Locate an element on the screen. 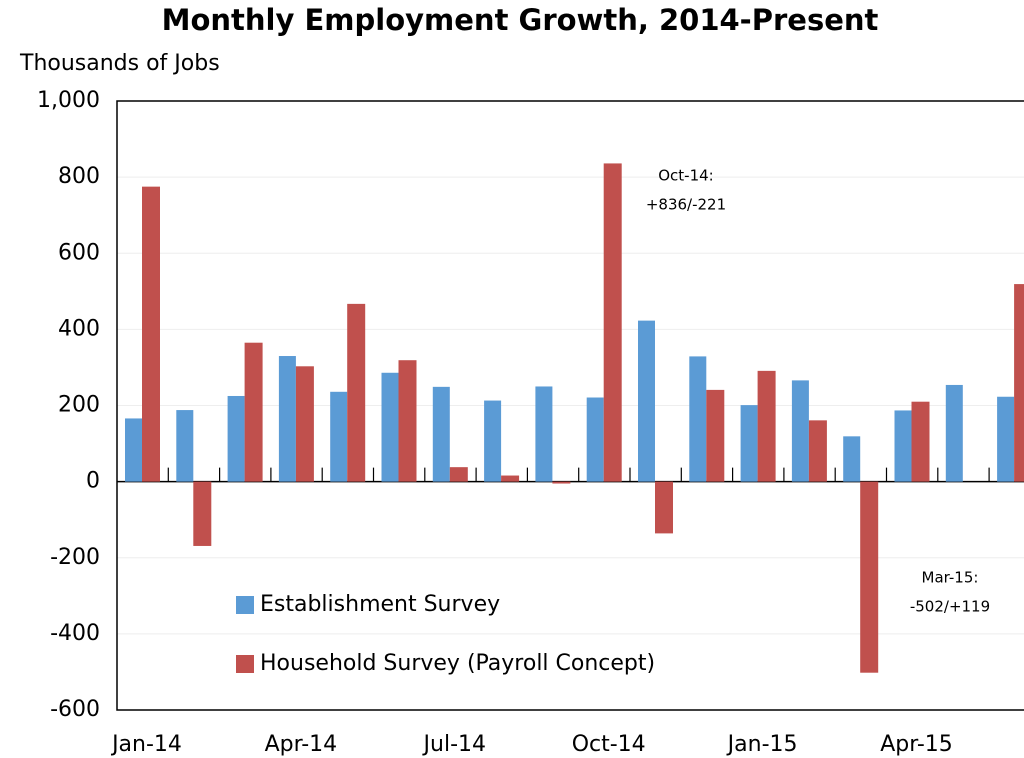 This screenshot has width=1024, height=758. legend-label: Household Survey (Payroll Concept) is located at coordinates (457, 663).